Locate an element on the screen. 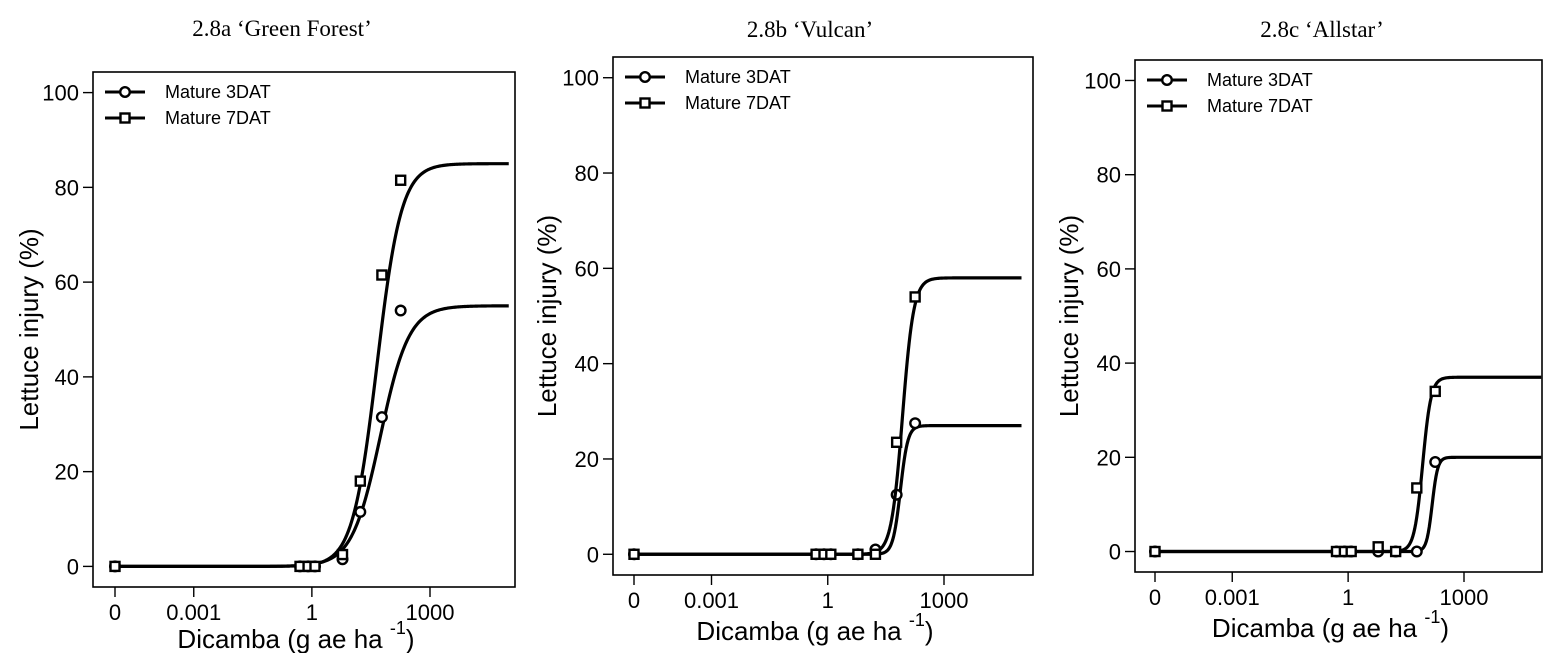 The height and width of the screenshot is (653, 1546). panel-title: 2.8c ‘Allstar’ is located at coordinates (1321, 29).